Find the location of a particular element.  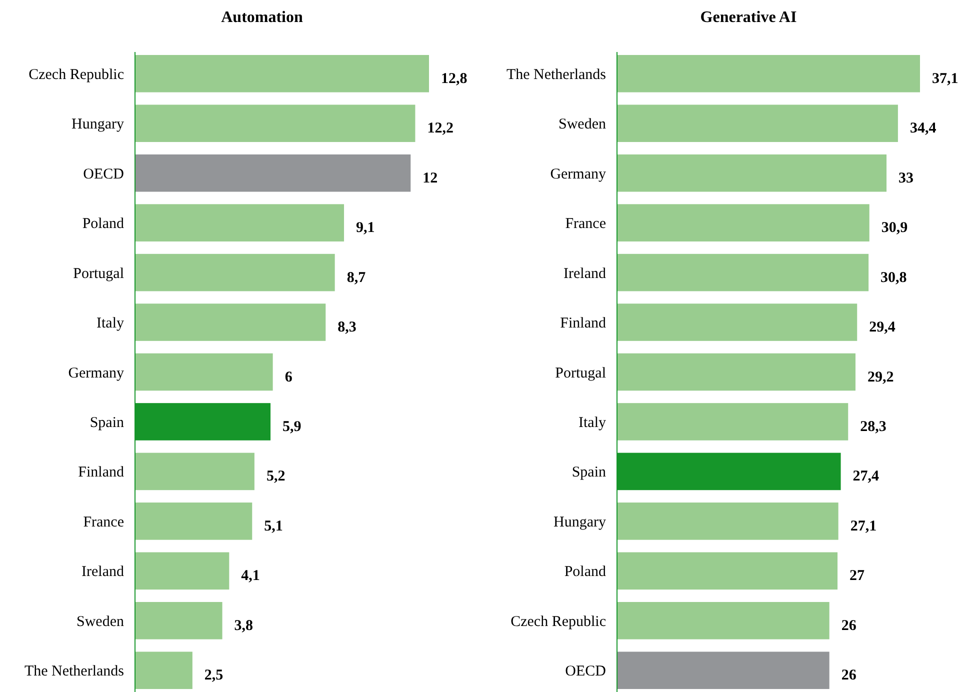

data-label: 28,3 is located at coordinates (873, 426).